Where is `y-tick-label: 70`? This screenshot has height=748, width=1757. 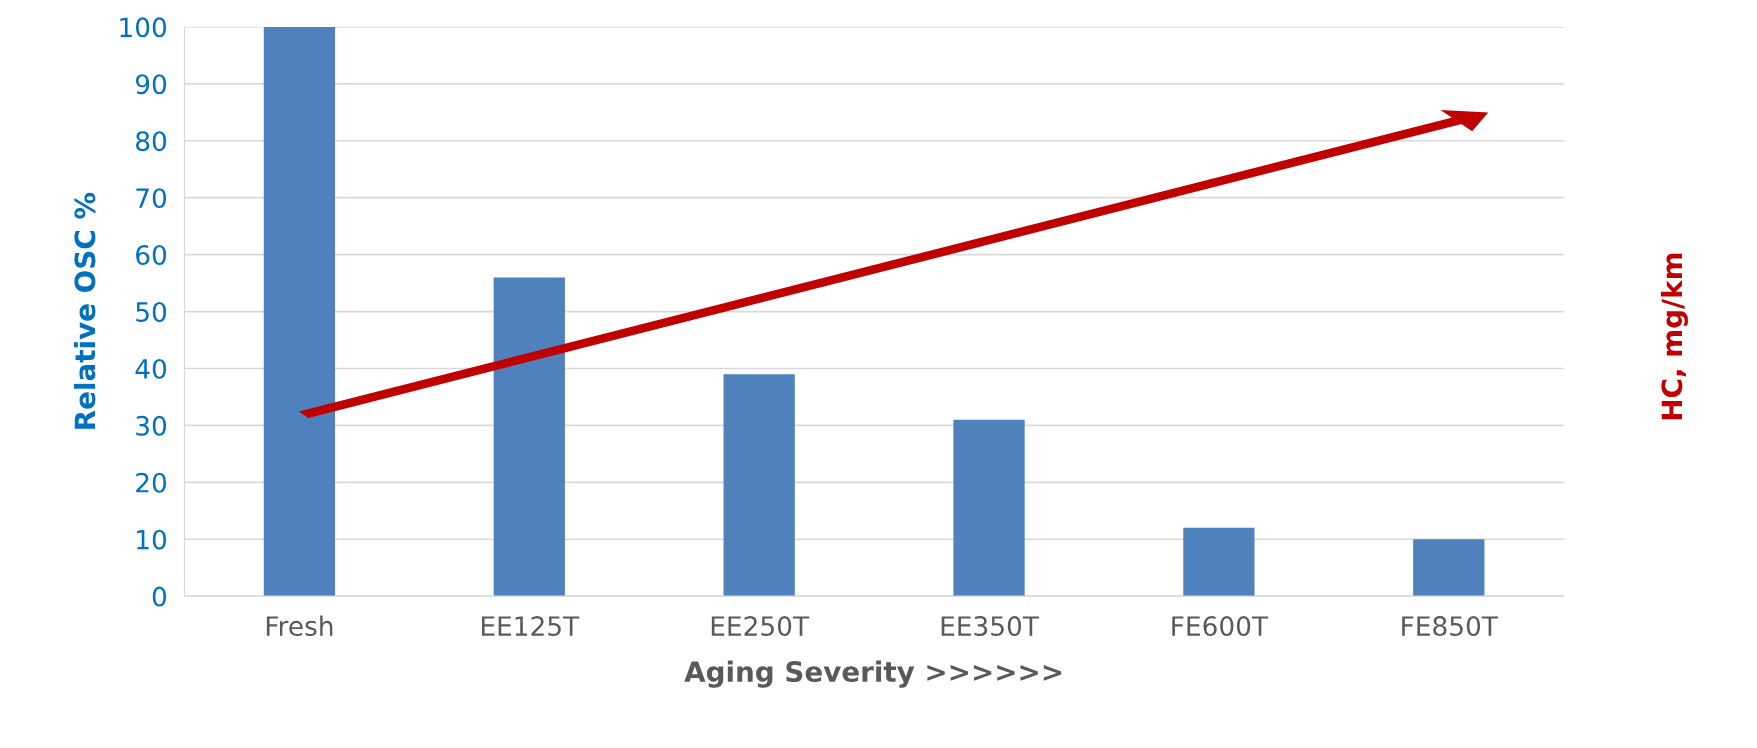
y-tick-label: 70 is located at coordinates (151, 198).